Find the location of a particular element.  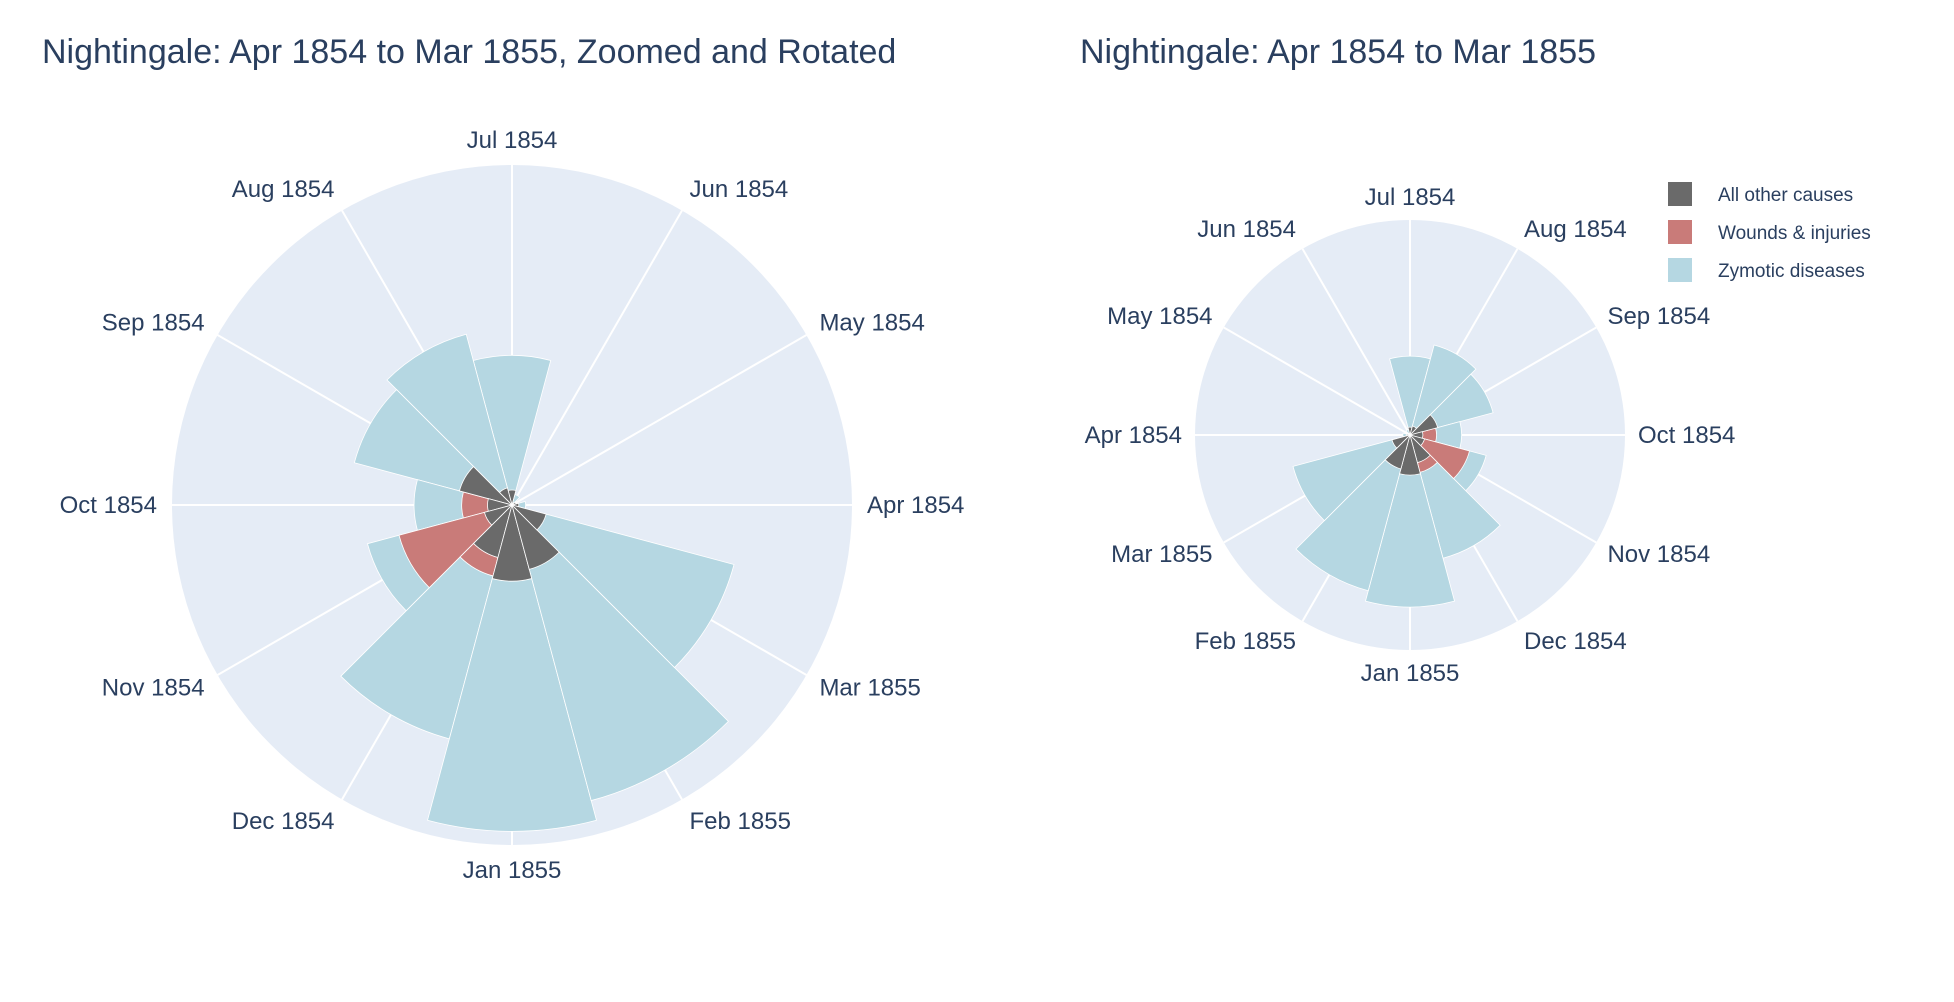

legend-swatch-wounds-injuries is located at coordinates (1680, 232).